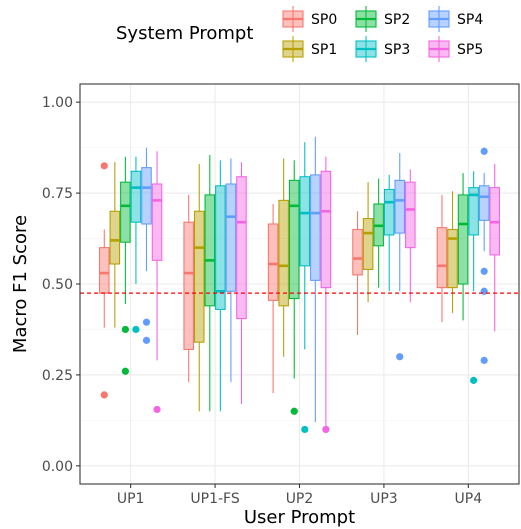 Image resolution: width=521 pixels, height=529 pixels. I want to click on box-sp1-up2, so click(283, 257).